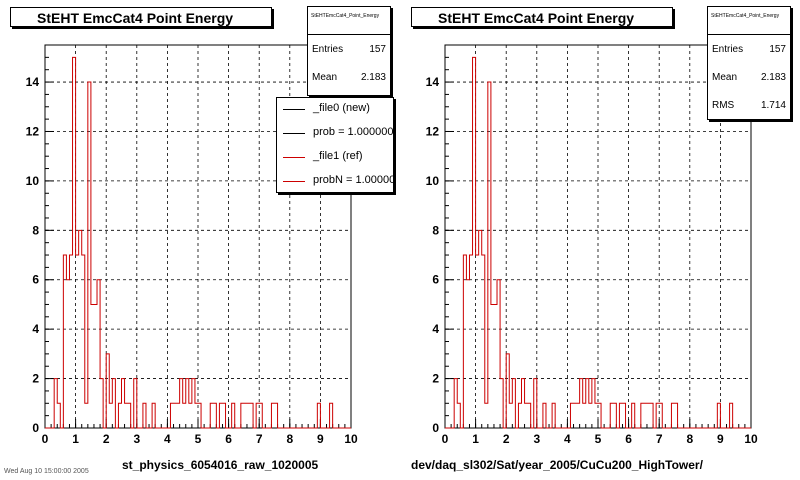  I want to click on left-y-tick-label: 12, so click(33, 131).